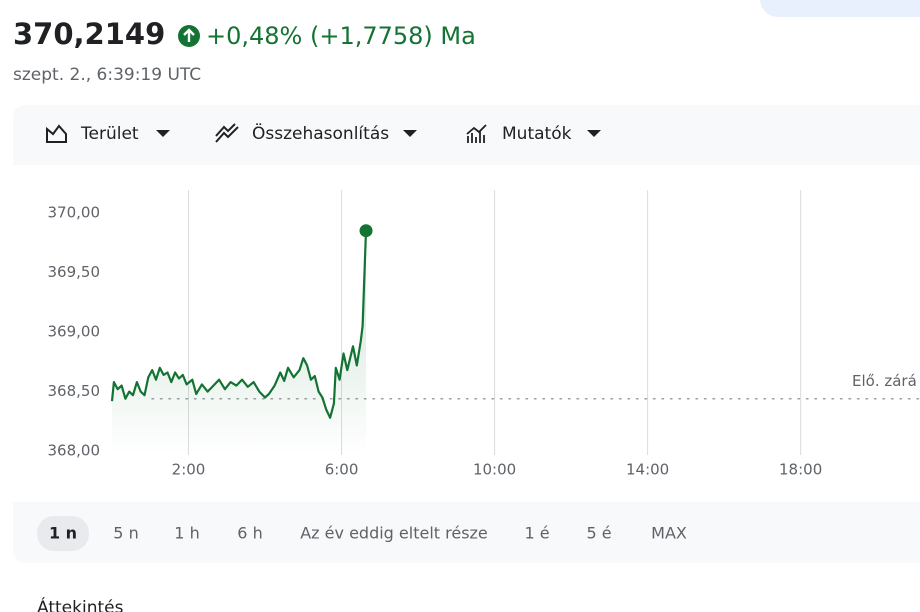 Image resolution: width=920 pixels, height=612 pixels. I want to click on toolbar, so click(323, 133).